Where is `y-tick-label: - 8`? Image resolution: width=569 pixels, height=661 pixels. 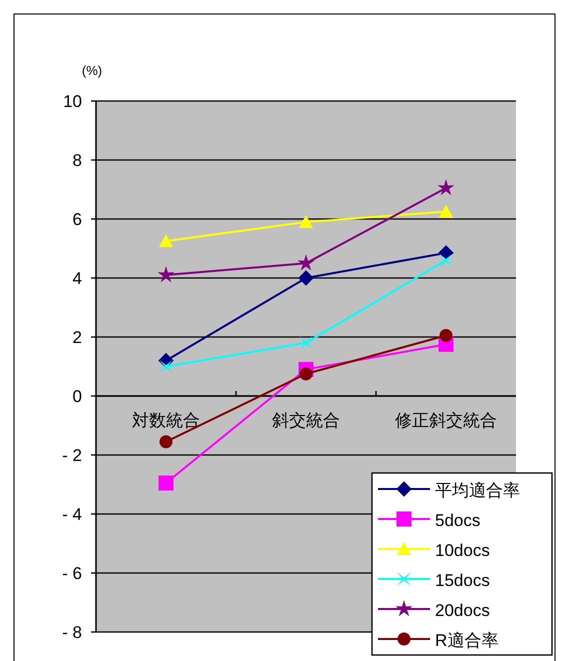 y-tick-label: - 8 is located at coordinates (72, 632).